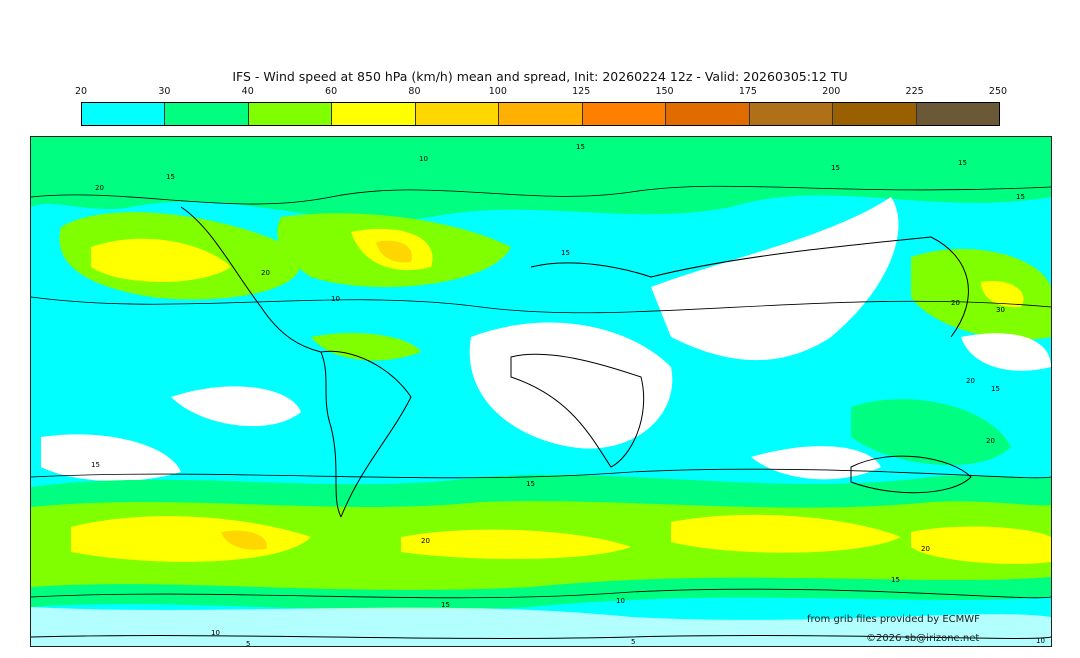  I want to click on wind-region-spacific-core, so click(191, 539).